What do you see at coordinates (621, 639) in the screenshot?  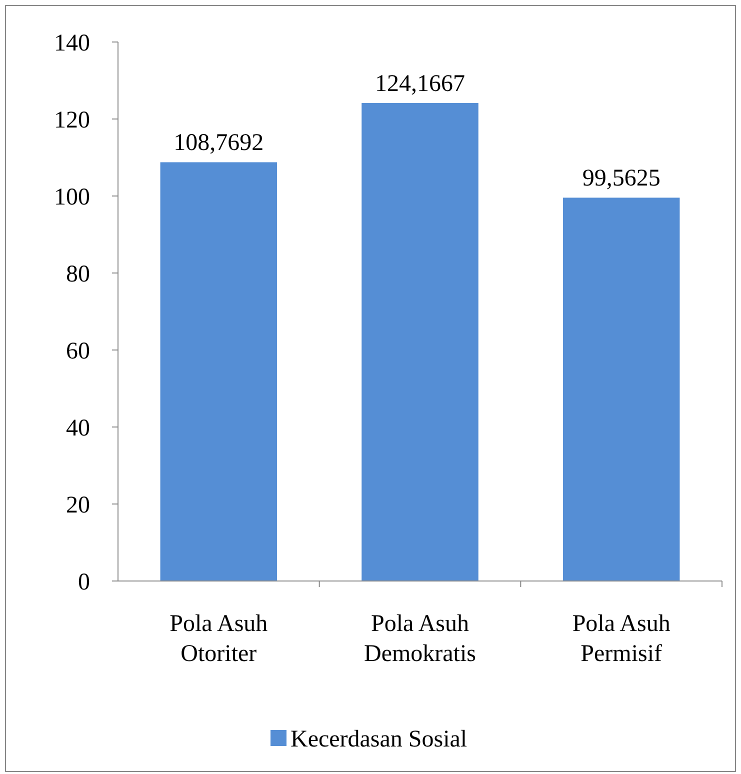 I see `x-tick-label: Pola Asuh Permisif` at bounding box center [621, 639].